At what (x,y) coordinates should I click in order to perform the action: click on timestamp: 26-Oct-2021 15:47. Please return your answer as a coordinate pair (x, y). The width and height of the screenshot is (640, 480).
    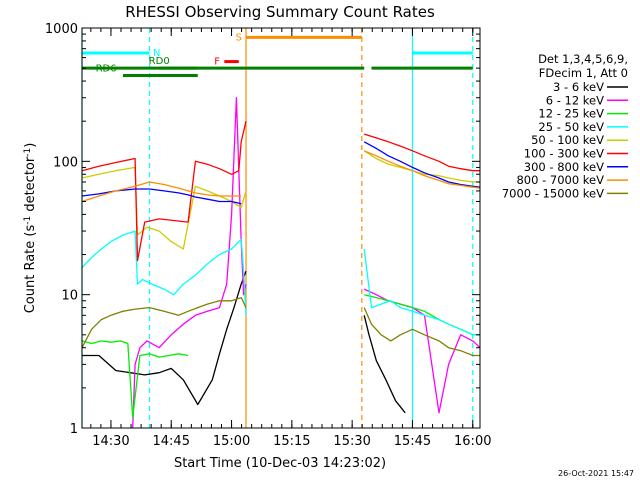
    Looking at the image, I should click on (596, 473).